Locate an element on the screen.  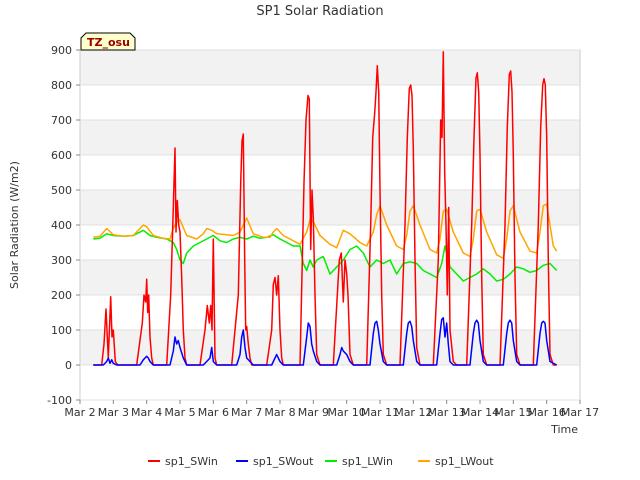
chart-title: SP1 Solar Radiation is located at coordinates (319, 11).